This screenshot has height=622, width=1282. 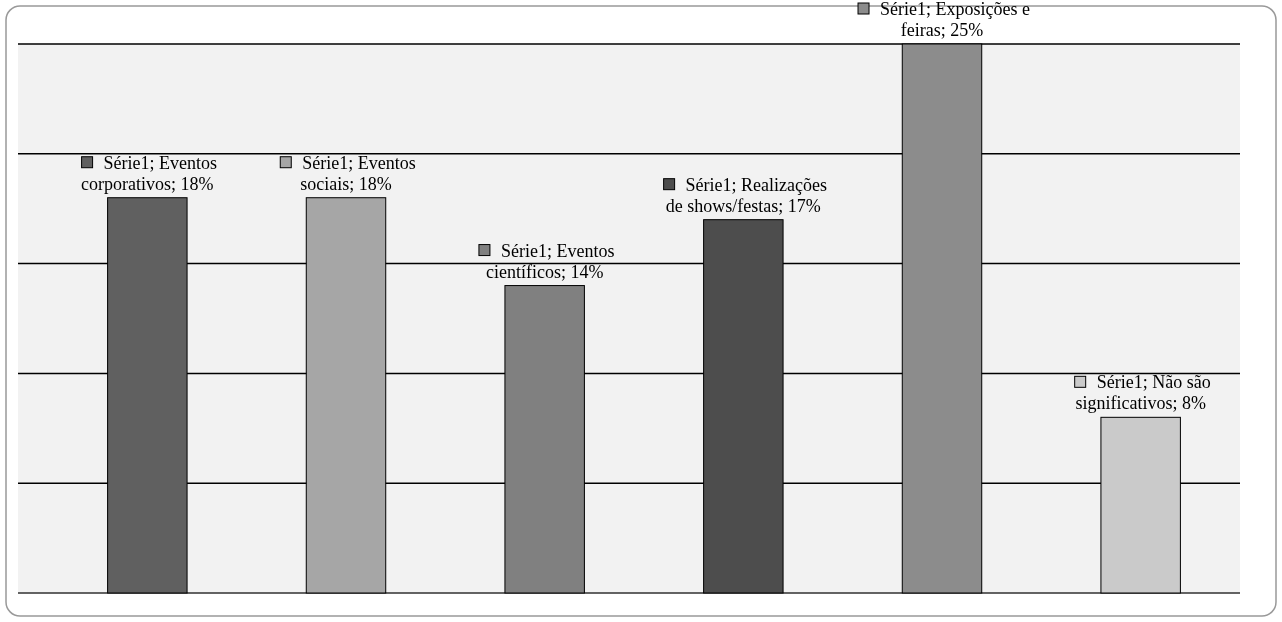 I want to click on data-label: Série1; Eventos científicos; 14%, so click(x=550, y=261).